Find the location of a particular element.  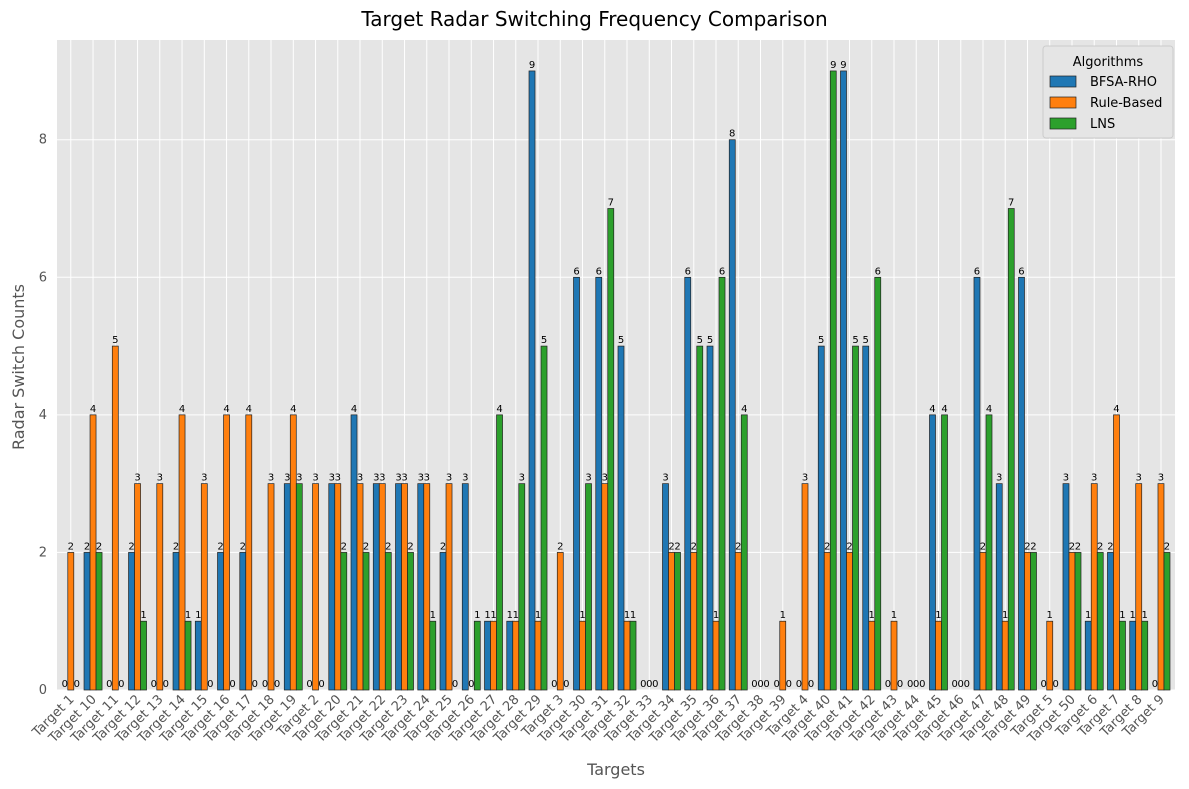

y-axis-label: Radar Switch Counts is located at coordinates (18, 367).